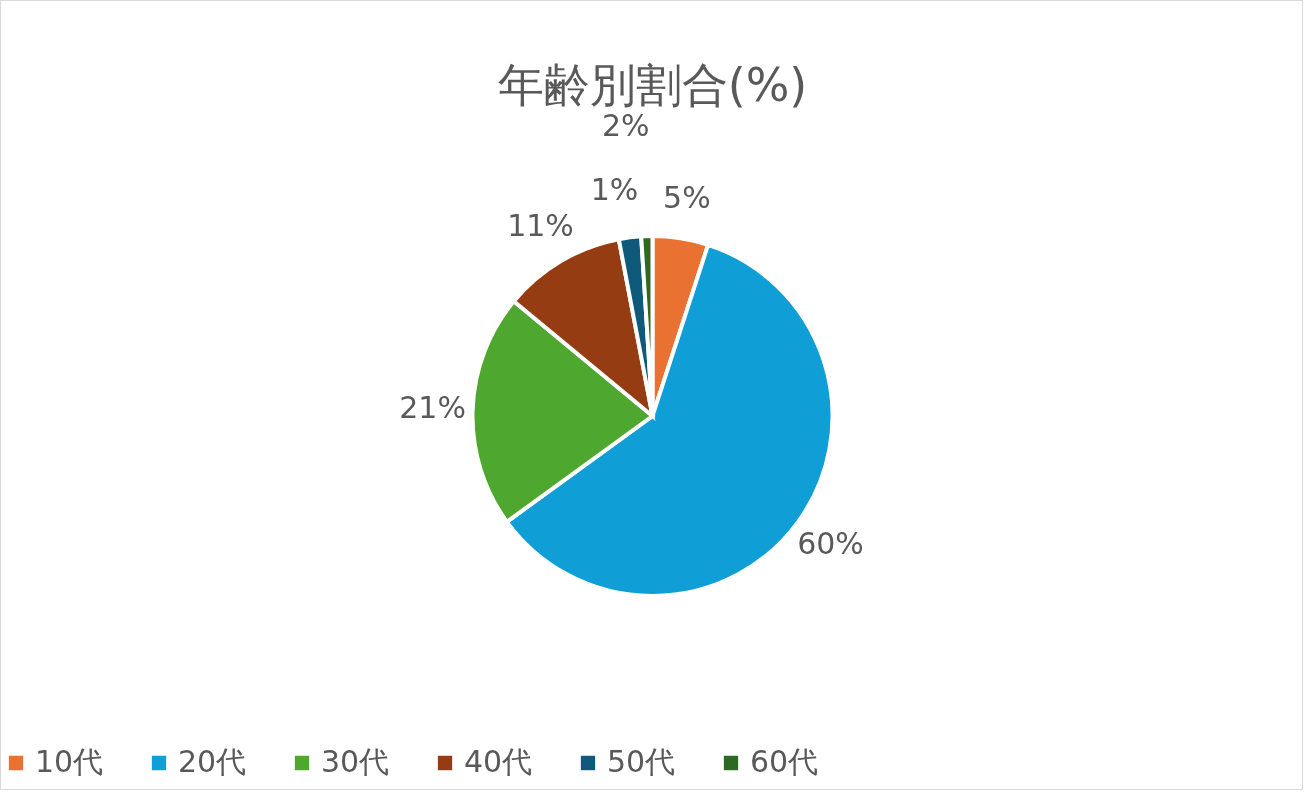 The height and width of the screenshot is (792, 1305). What do you see at coordinates (687, 197) in the screenshot?
I see `data-label: 5%` at bounding box center [687, 197].